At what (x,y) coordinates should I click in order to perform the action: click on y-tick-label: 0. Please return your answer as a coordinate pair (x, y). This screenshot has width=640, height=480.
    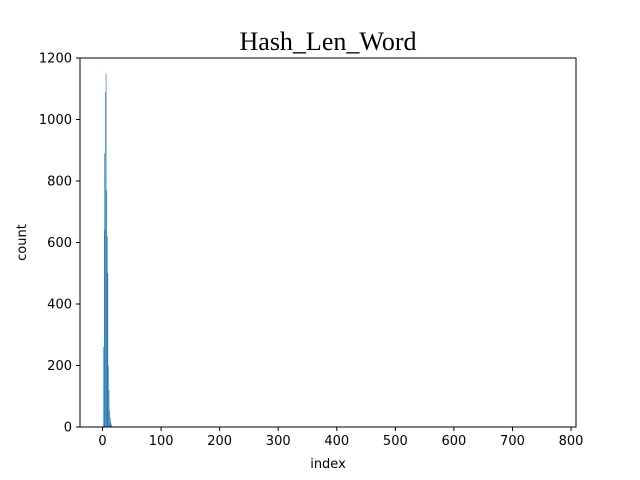
    Looking at the image, I should click on (68, 428).